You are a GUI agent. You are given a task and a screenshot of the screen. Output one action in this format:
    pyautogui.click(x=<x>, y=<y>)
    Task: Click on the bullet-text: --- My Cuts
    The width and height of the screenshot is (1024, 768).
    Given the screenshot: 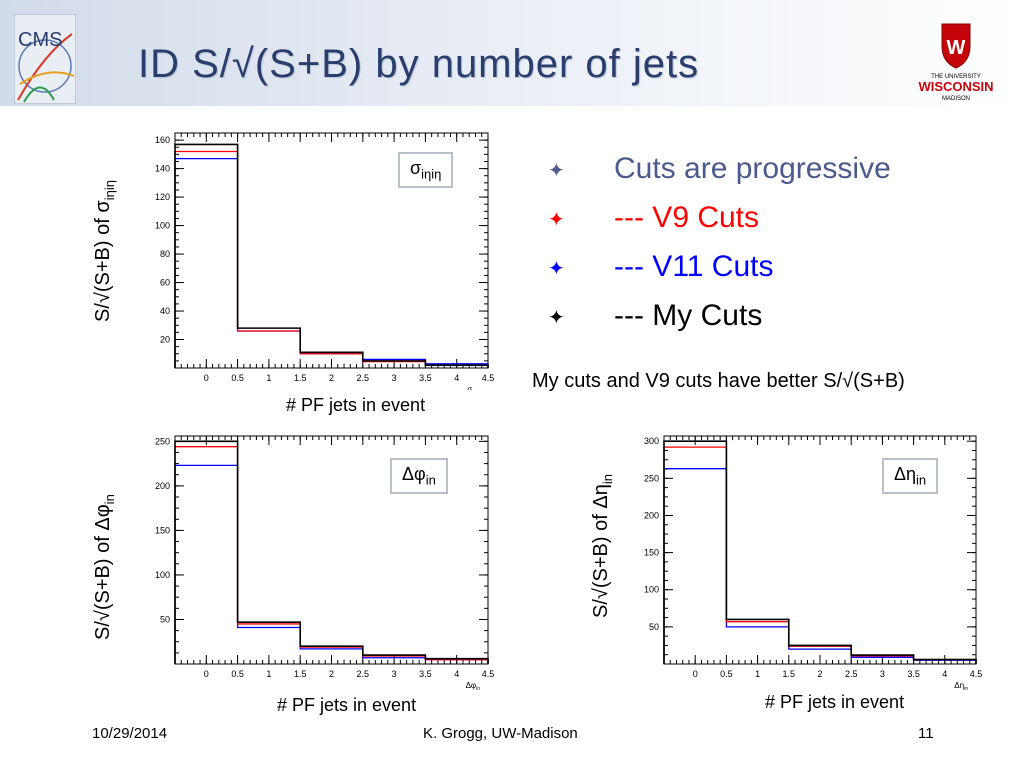 What is the action you would take?
    pyautogui.click(x=688, y=315)
    